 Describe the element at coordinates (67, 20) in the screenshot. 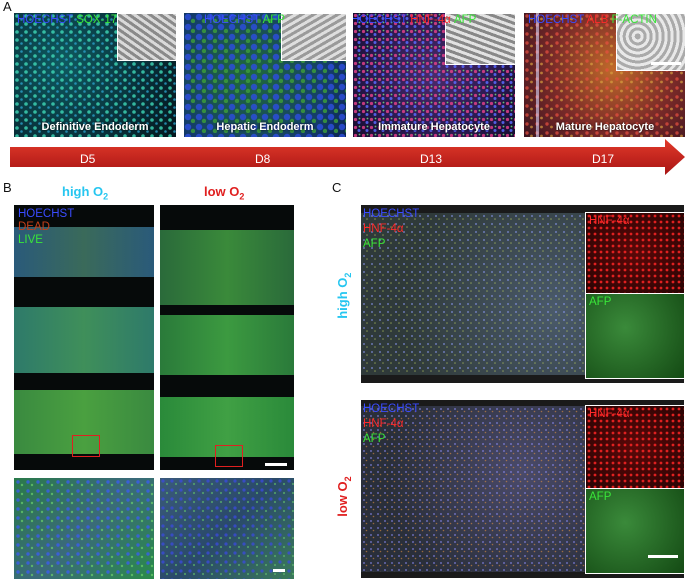

I see `stain-label-a1: HOECHST SOX-17` at that location.